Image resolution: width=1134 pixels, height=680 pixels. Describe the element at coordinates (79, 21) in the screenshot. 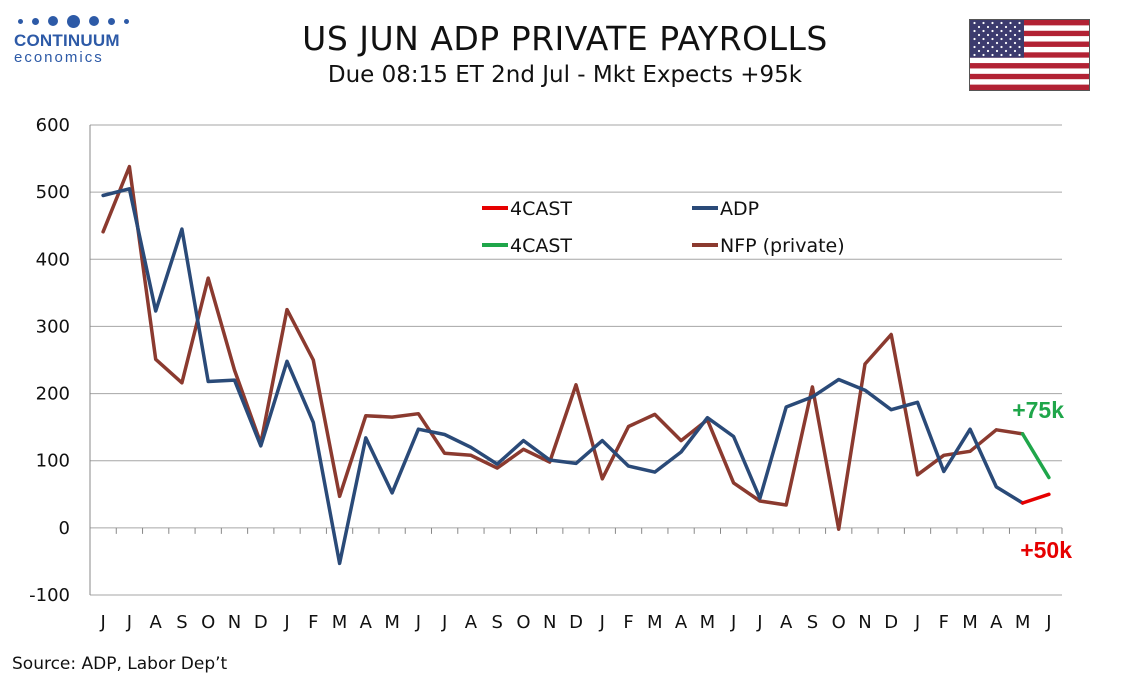

I see `logo-dots-icon` at that location.